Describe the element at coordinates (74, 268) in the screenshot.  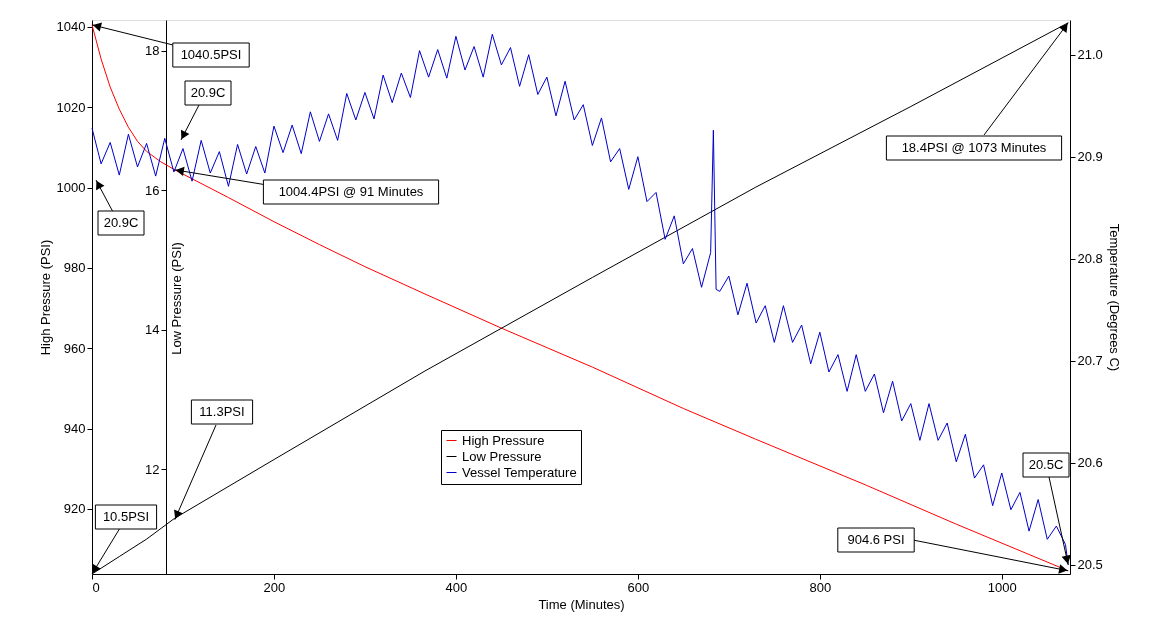
I see `y-tick-label: 980` at that location.